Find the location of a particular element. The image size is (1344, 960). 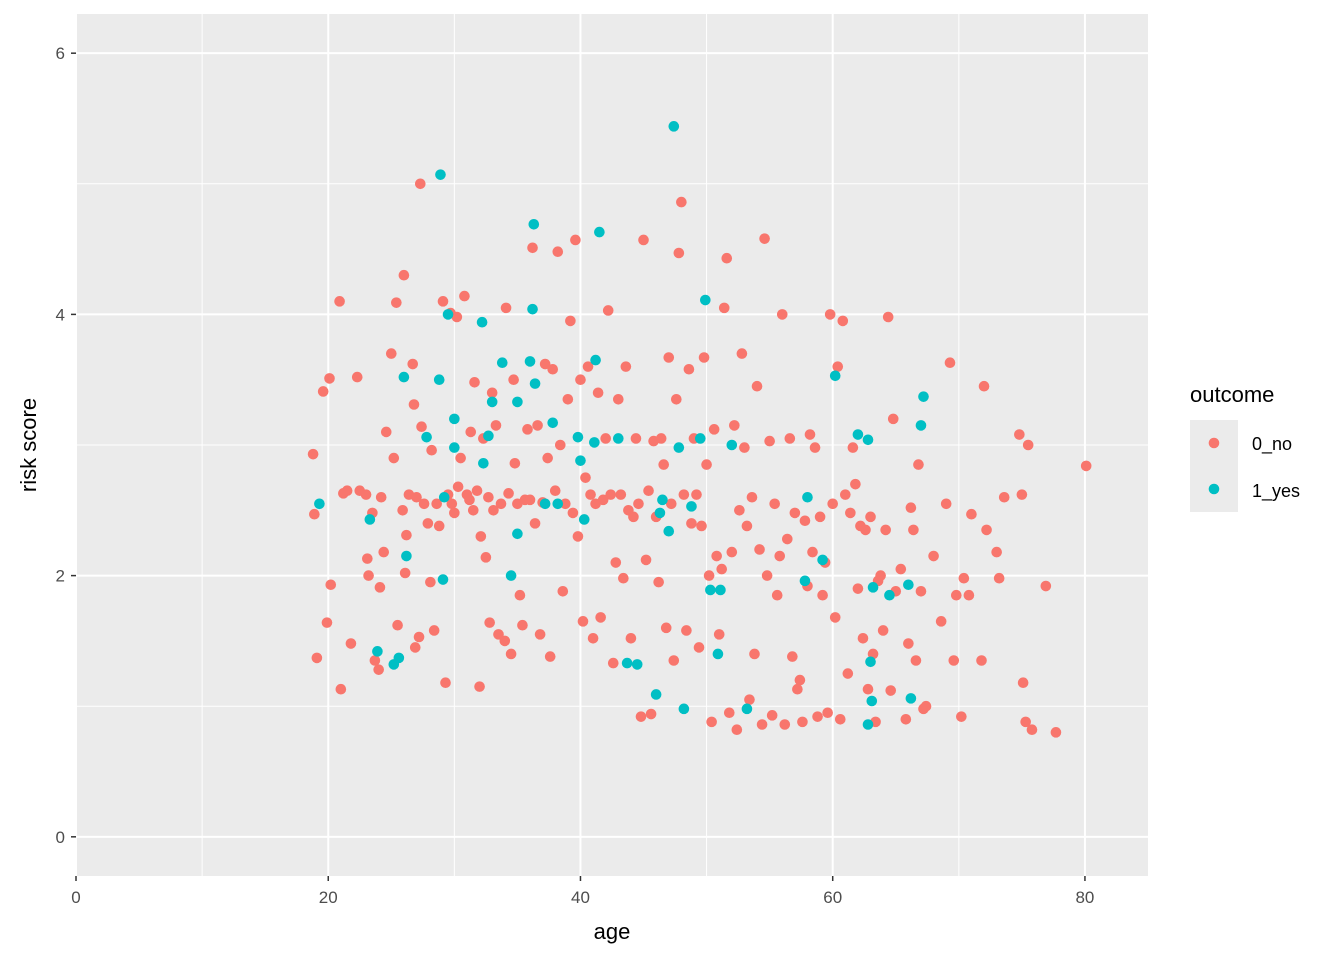

y-tick-label: 6 is located at coordinates (60, 53).